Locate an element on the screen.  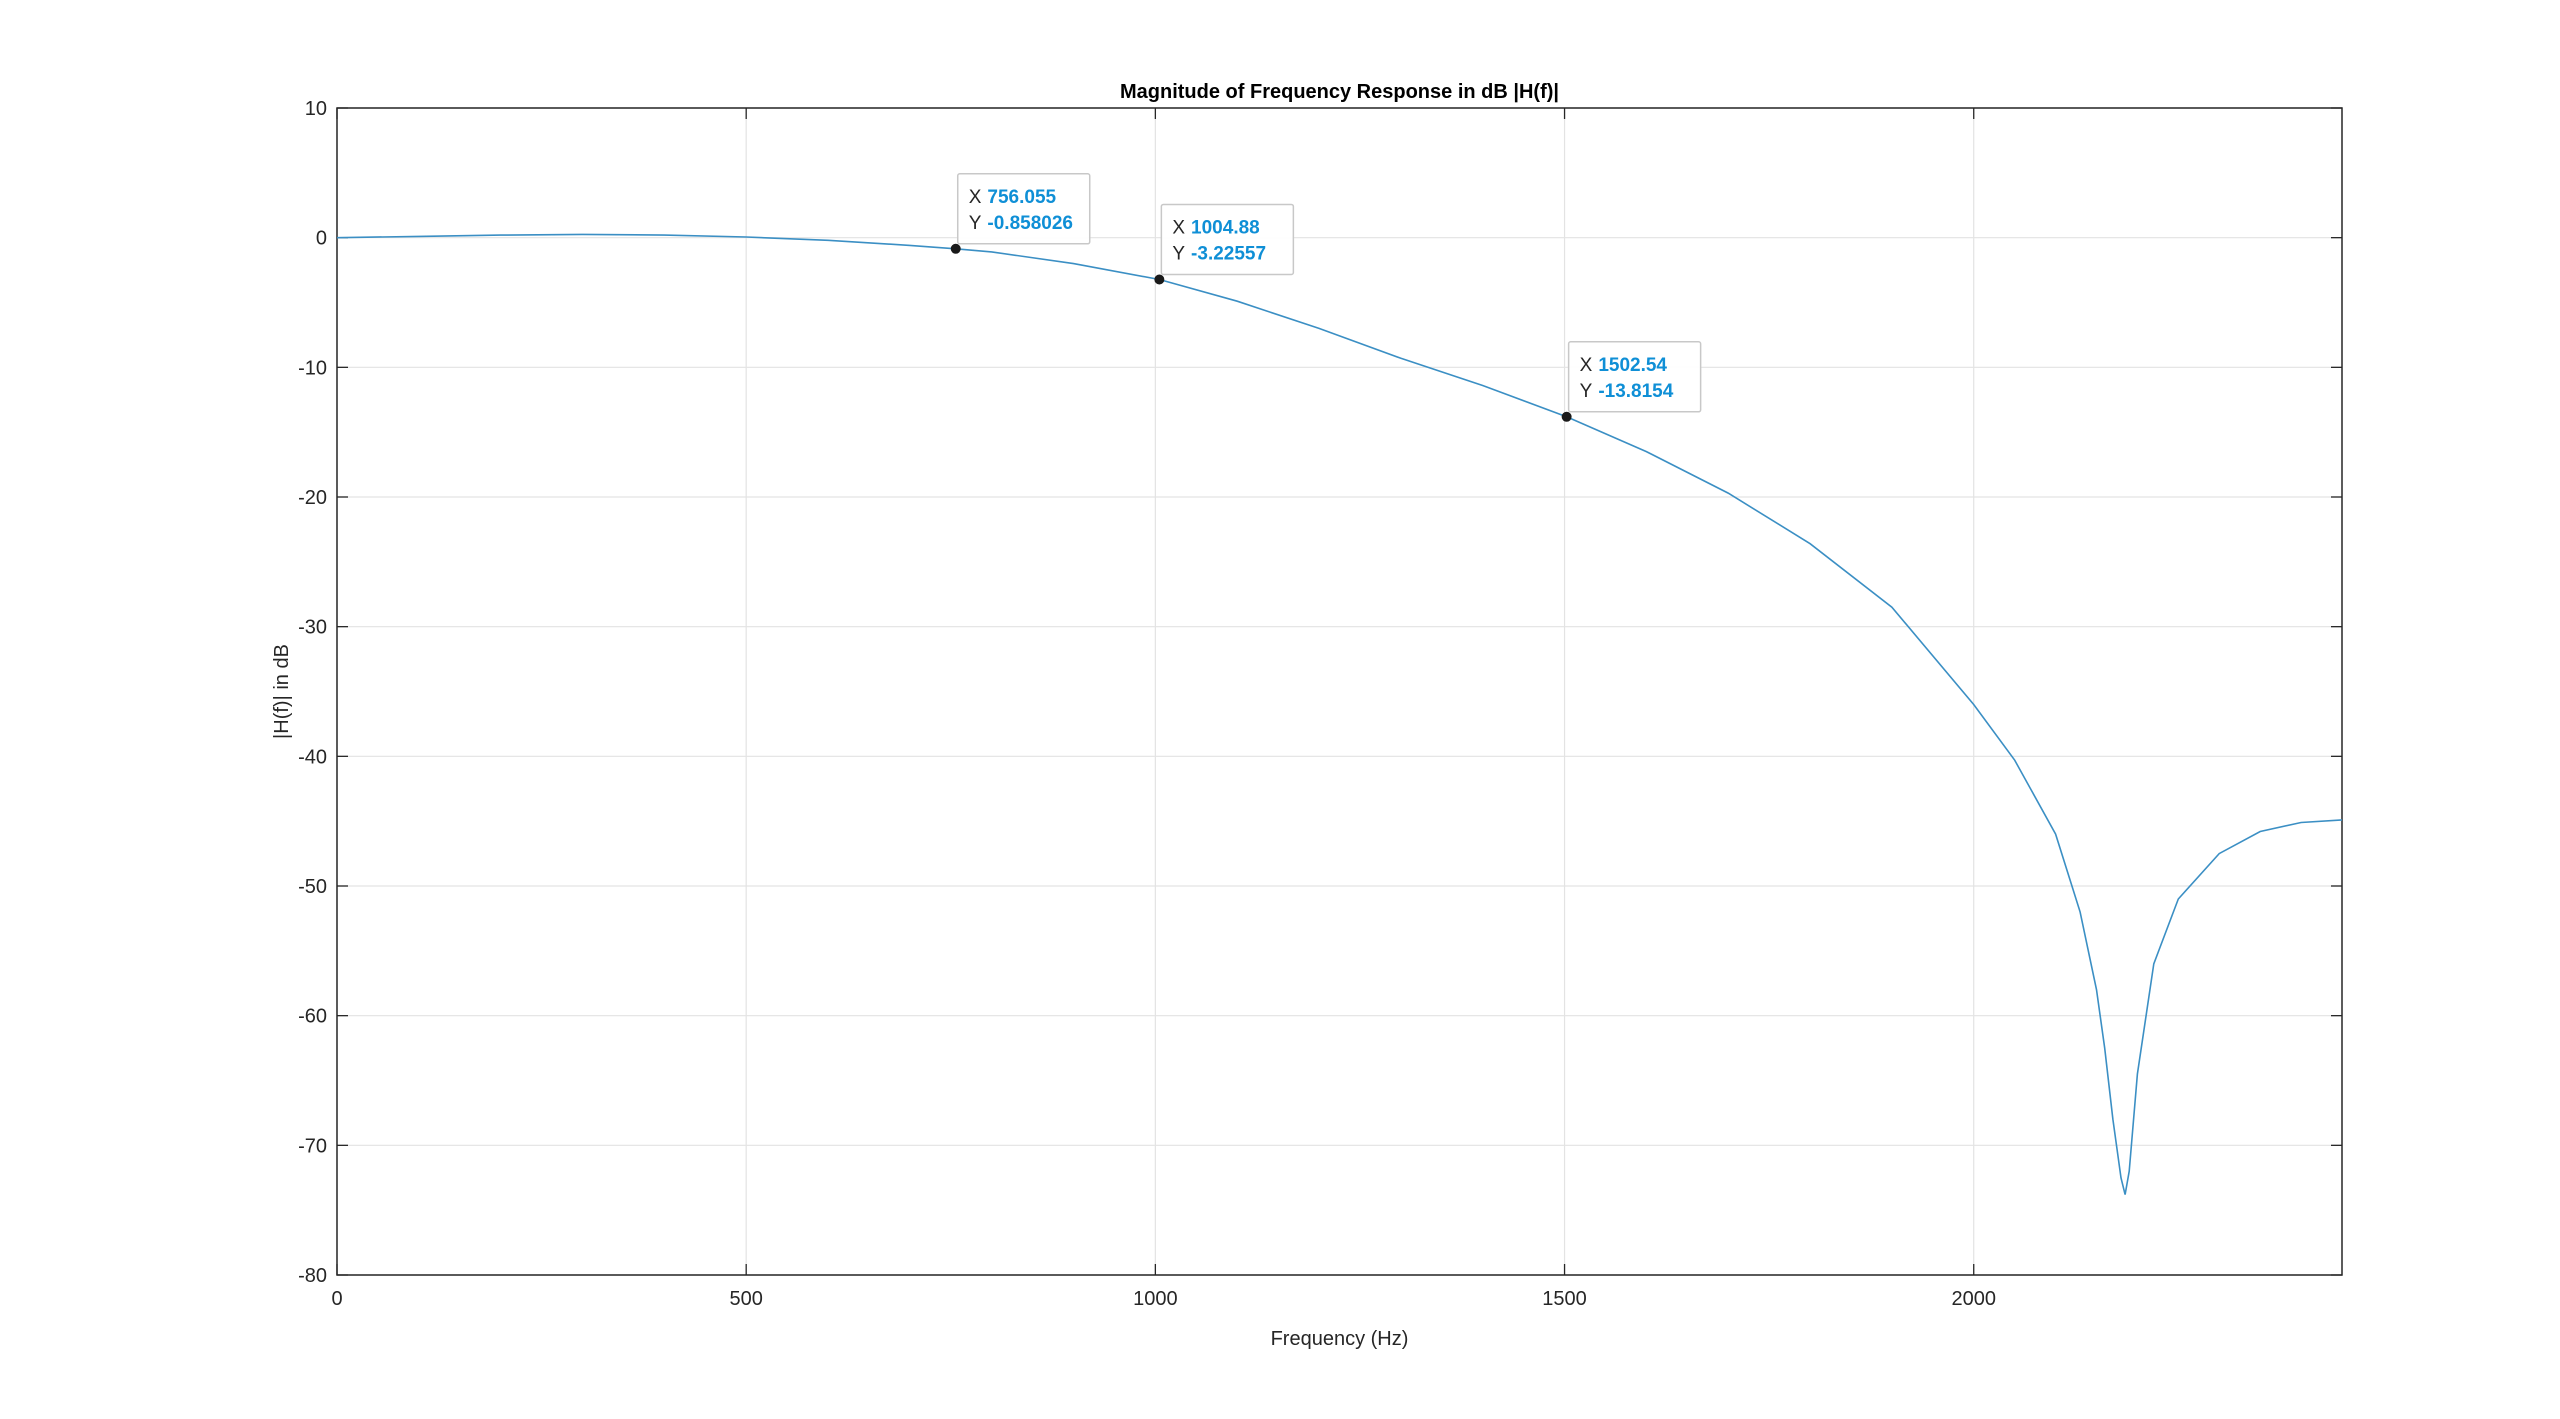
y-tick-label: -50 is located at coordinates (312, 887).